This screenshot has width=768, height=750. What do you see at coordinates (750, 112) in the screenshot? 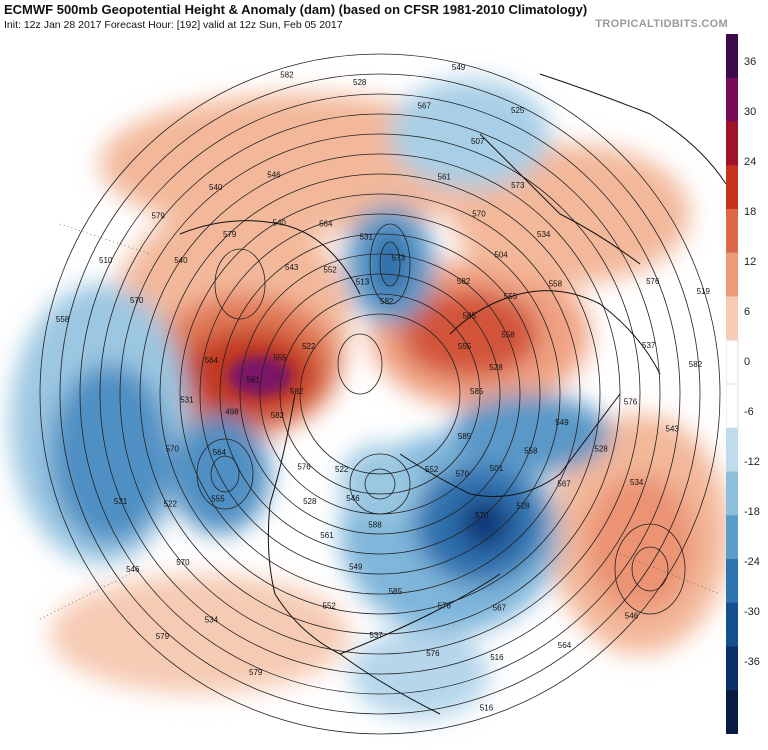
I see `colorbar-tick-label: 30` at bounding box center [750, 112].